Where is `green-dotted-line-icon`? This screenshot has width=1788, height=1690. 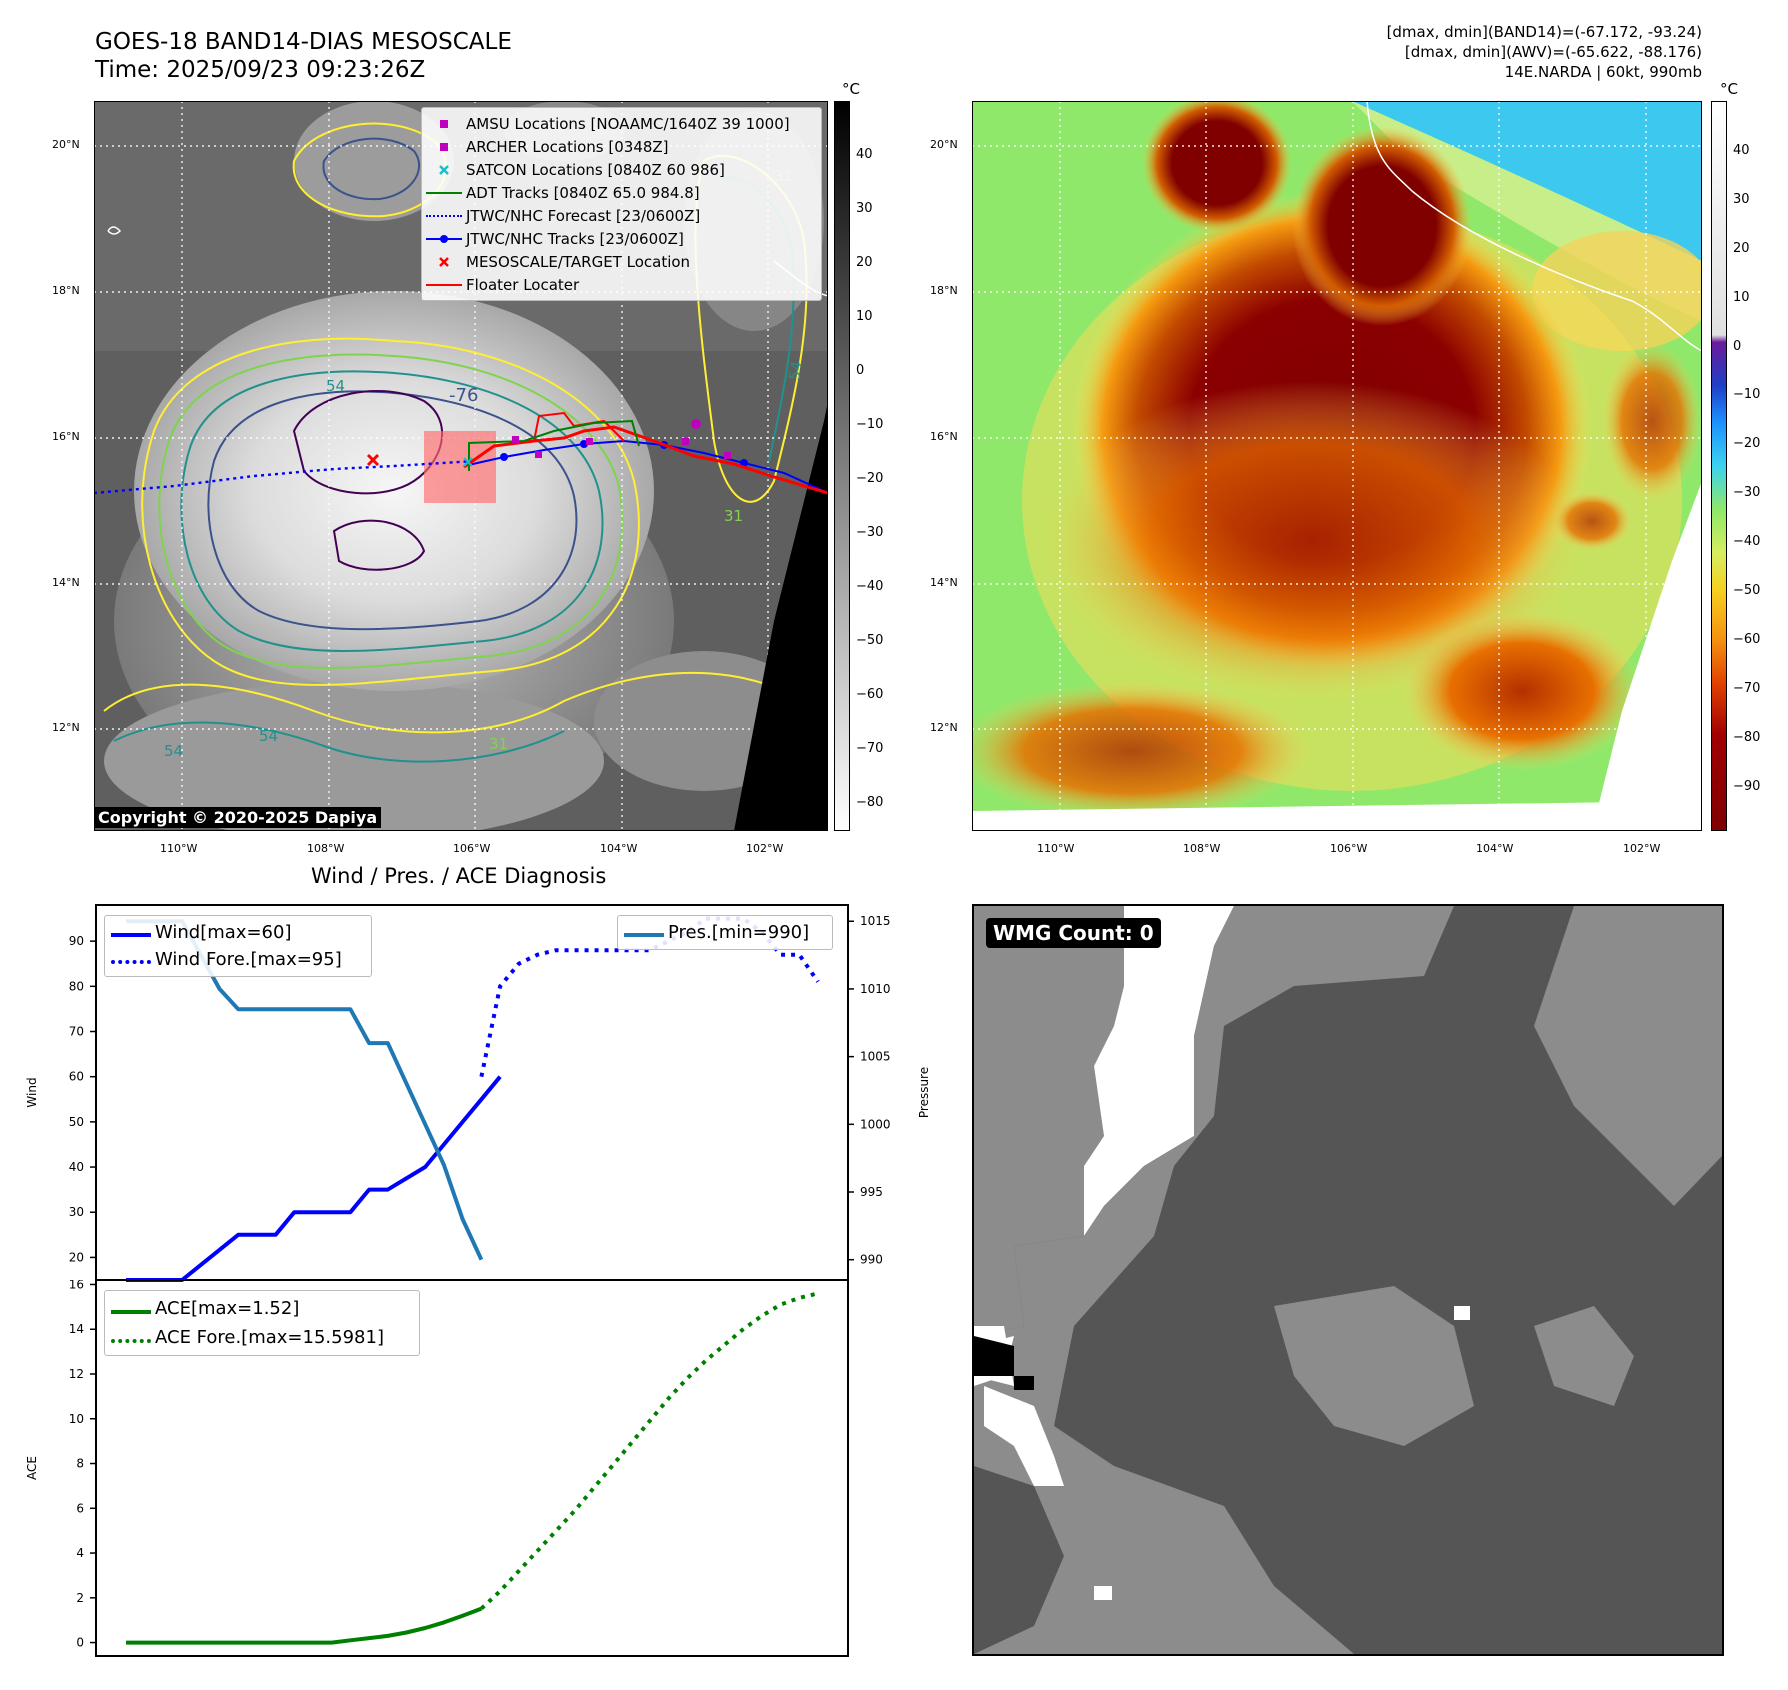 green-dotted-line-icon is located at coordinates (130, 1337).